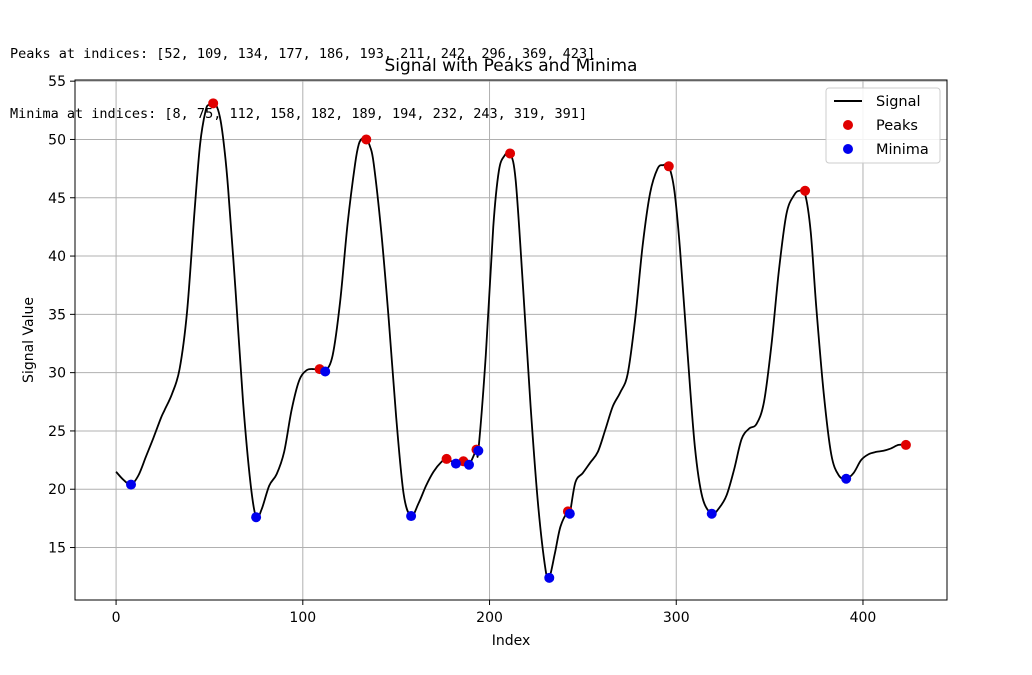 The width and height of the screenshot is (1032, 675). What do you see at coordinates (897, 126) in the screenshot?
I see `legend-peaks-label: Peaks` at bounding box center [897, 126].